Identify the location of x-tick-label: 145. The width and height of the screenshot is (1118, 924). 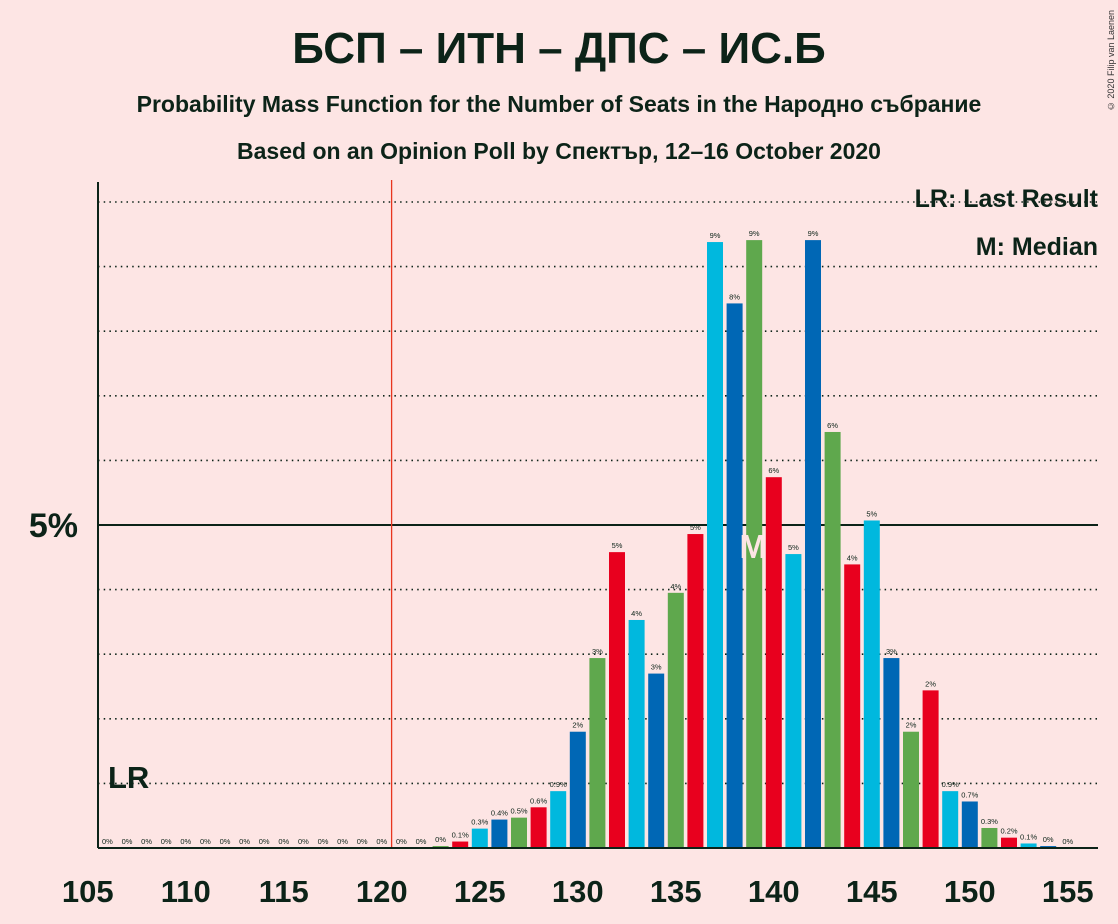
(872, 891).